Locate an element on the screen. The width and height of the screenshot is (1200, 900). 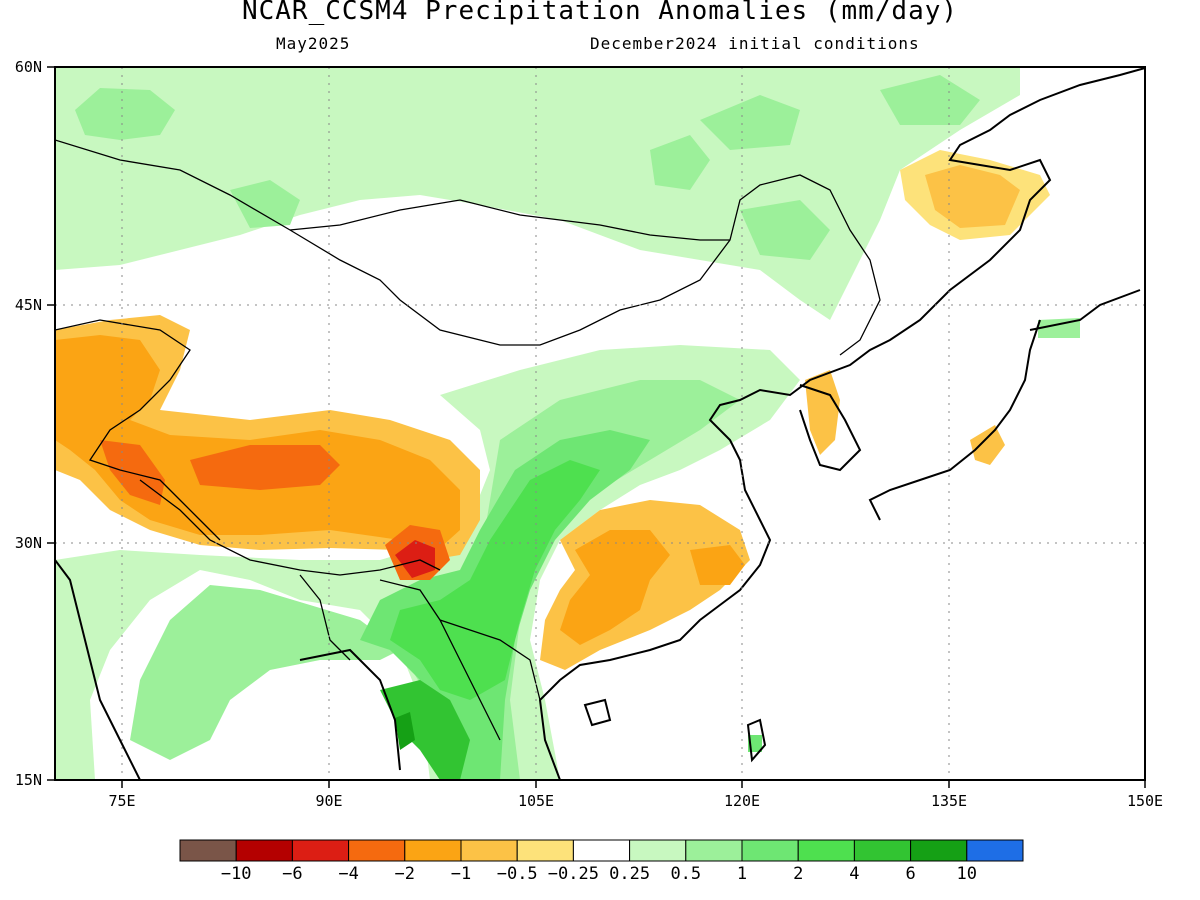
colorbar-label: −0.25 is located at coordinates (573, 874).